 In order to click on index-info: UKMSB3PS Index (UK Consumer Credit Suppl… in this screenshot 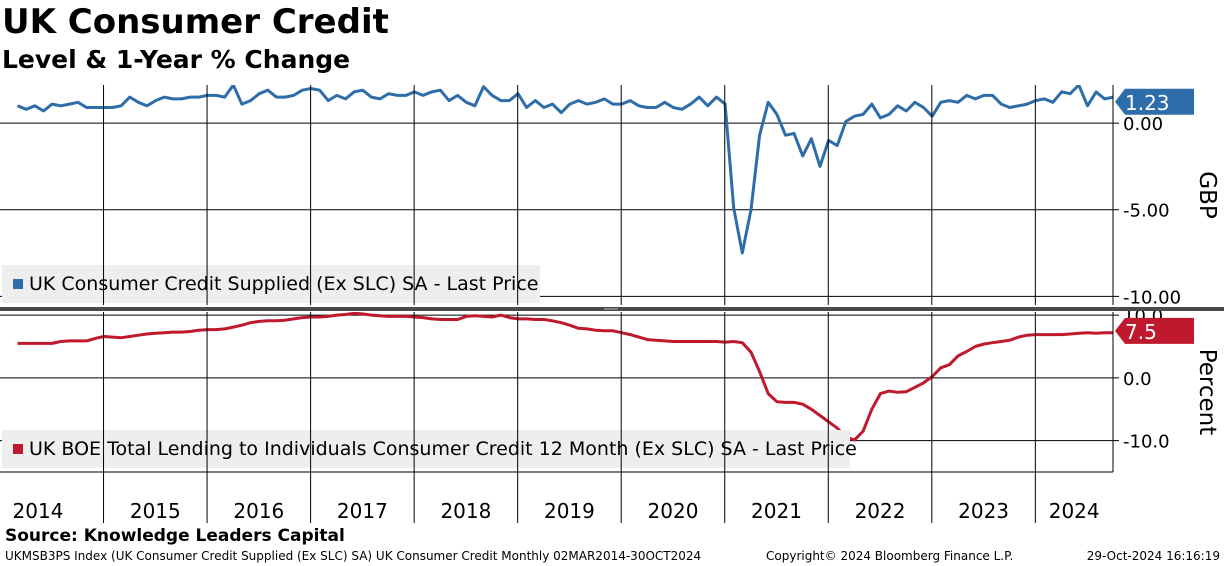, I will do `click(353, 556)`.